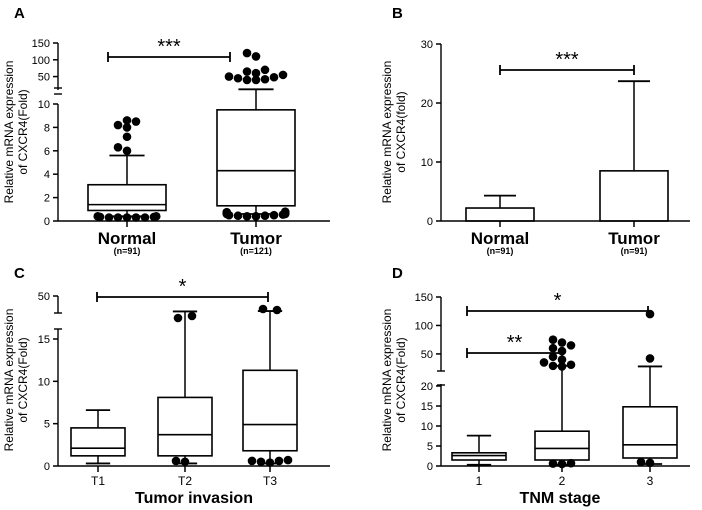 The height and width of the screenshot is (510, 702). Describe the element at coordinates (256, 238) in the screenshot. I see `axis-a-category-label: Tumor` at that location.